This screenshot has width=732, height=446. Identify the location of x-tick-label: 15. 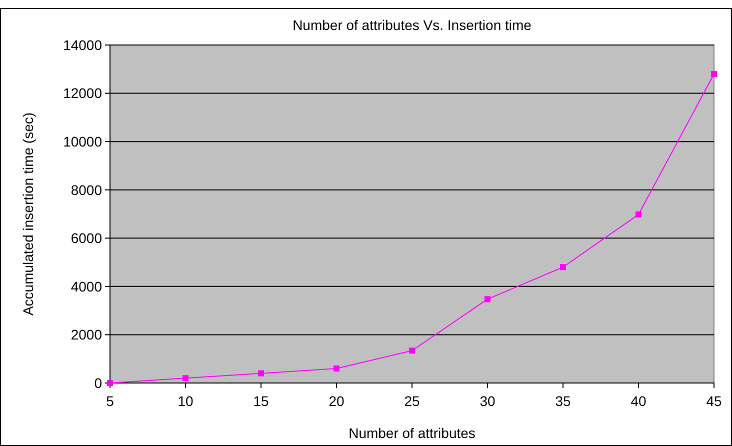
(261, 401).